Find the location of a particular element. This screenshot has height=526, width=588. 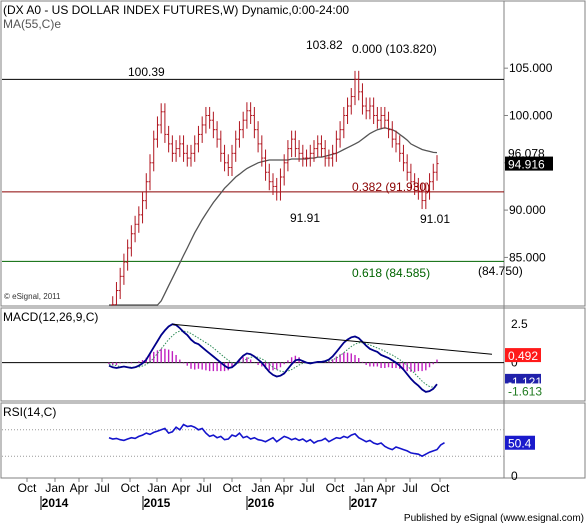

price-annotation: 100.39 is located at coordinates (146, 72).